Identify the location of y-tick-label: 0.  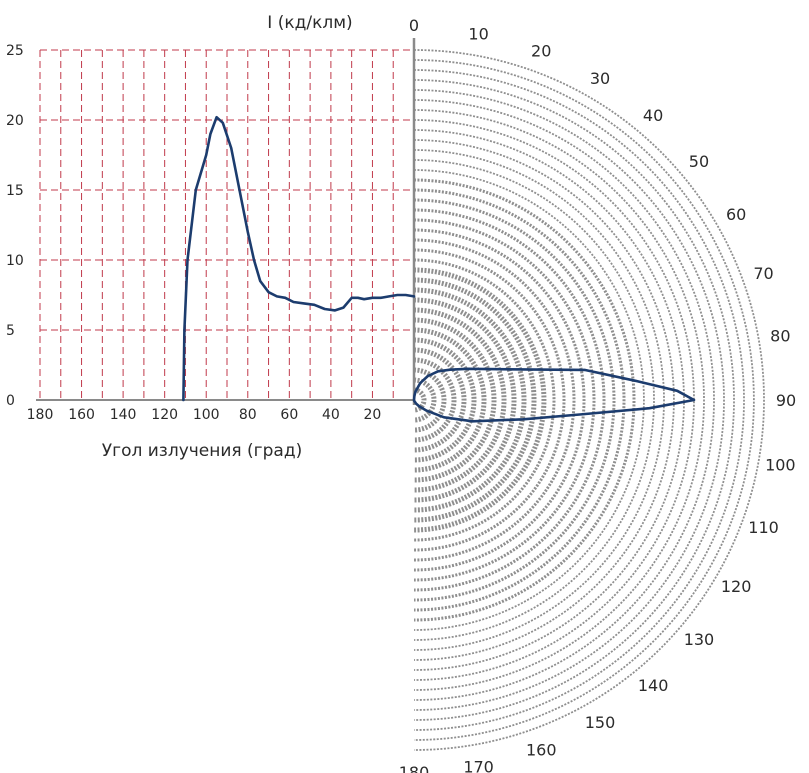
(10, 401).